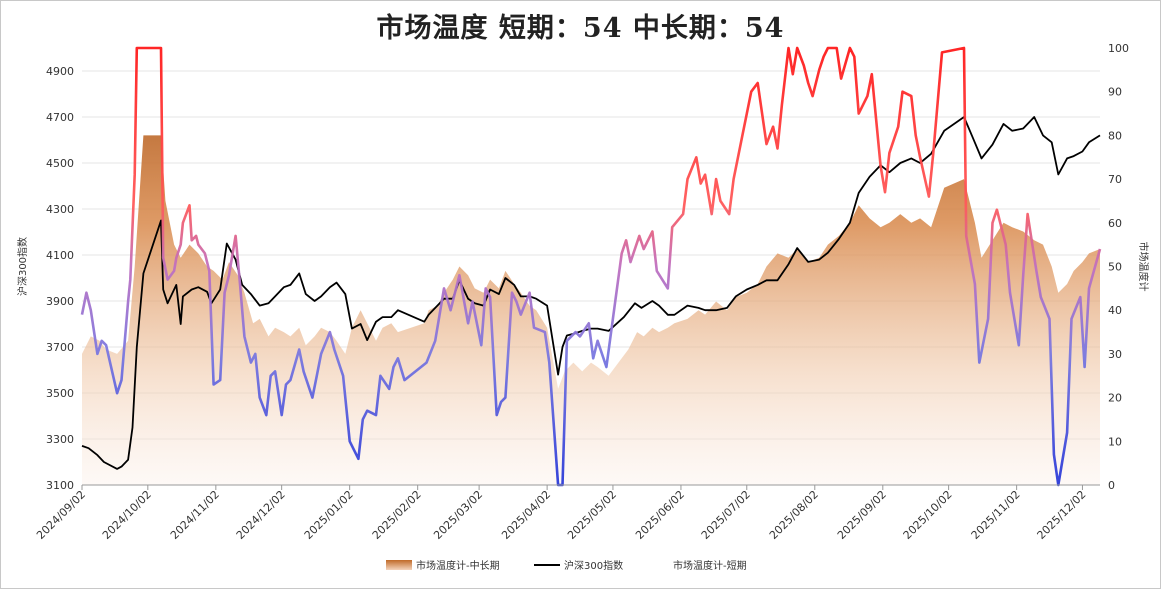 This screenshot has width=1161, height=589. I want to click on y-right-tick-label: 60, so click(1115, 223).